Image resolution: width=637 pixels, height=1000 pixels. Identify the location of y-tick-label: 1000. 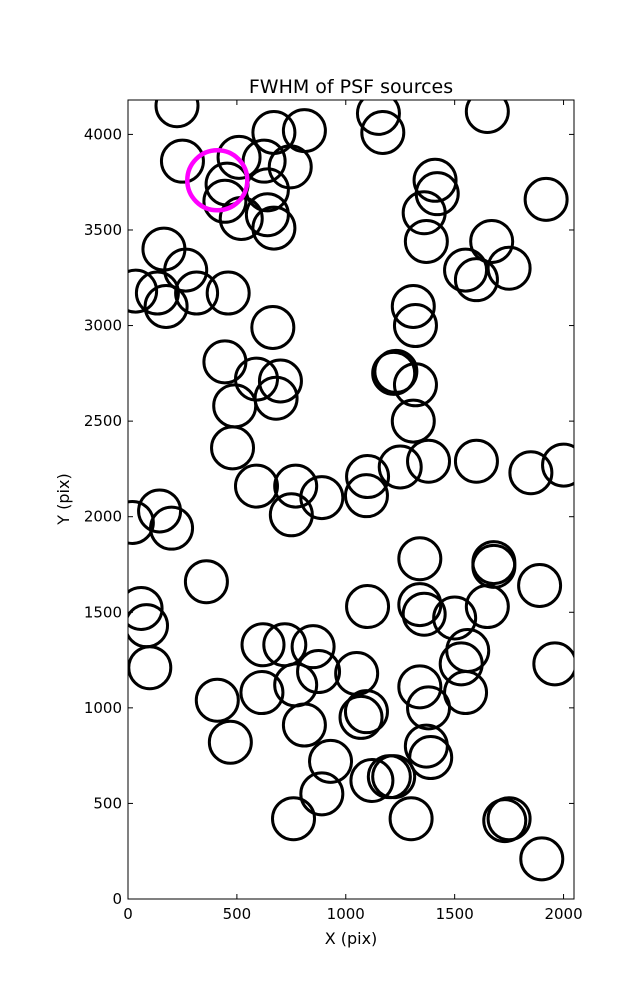
(103, 708).